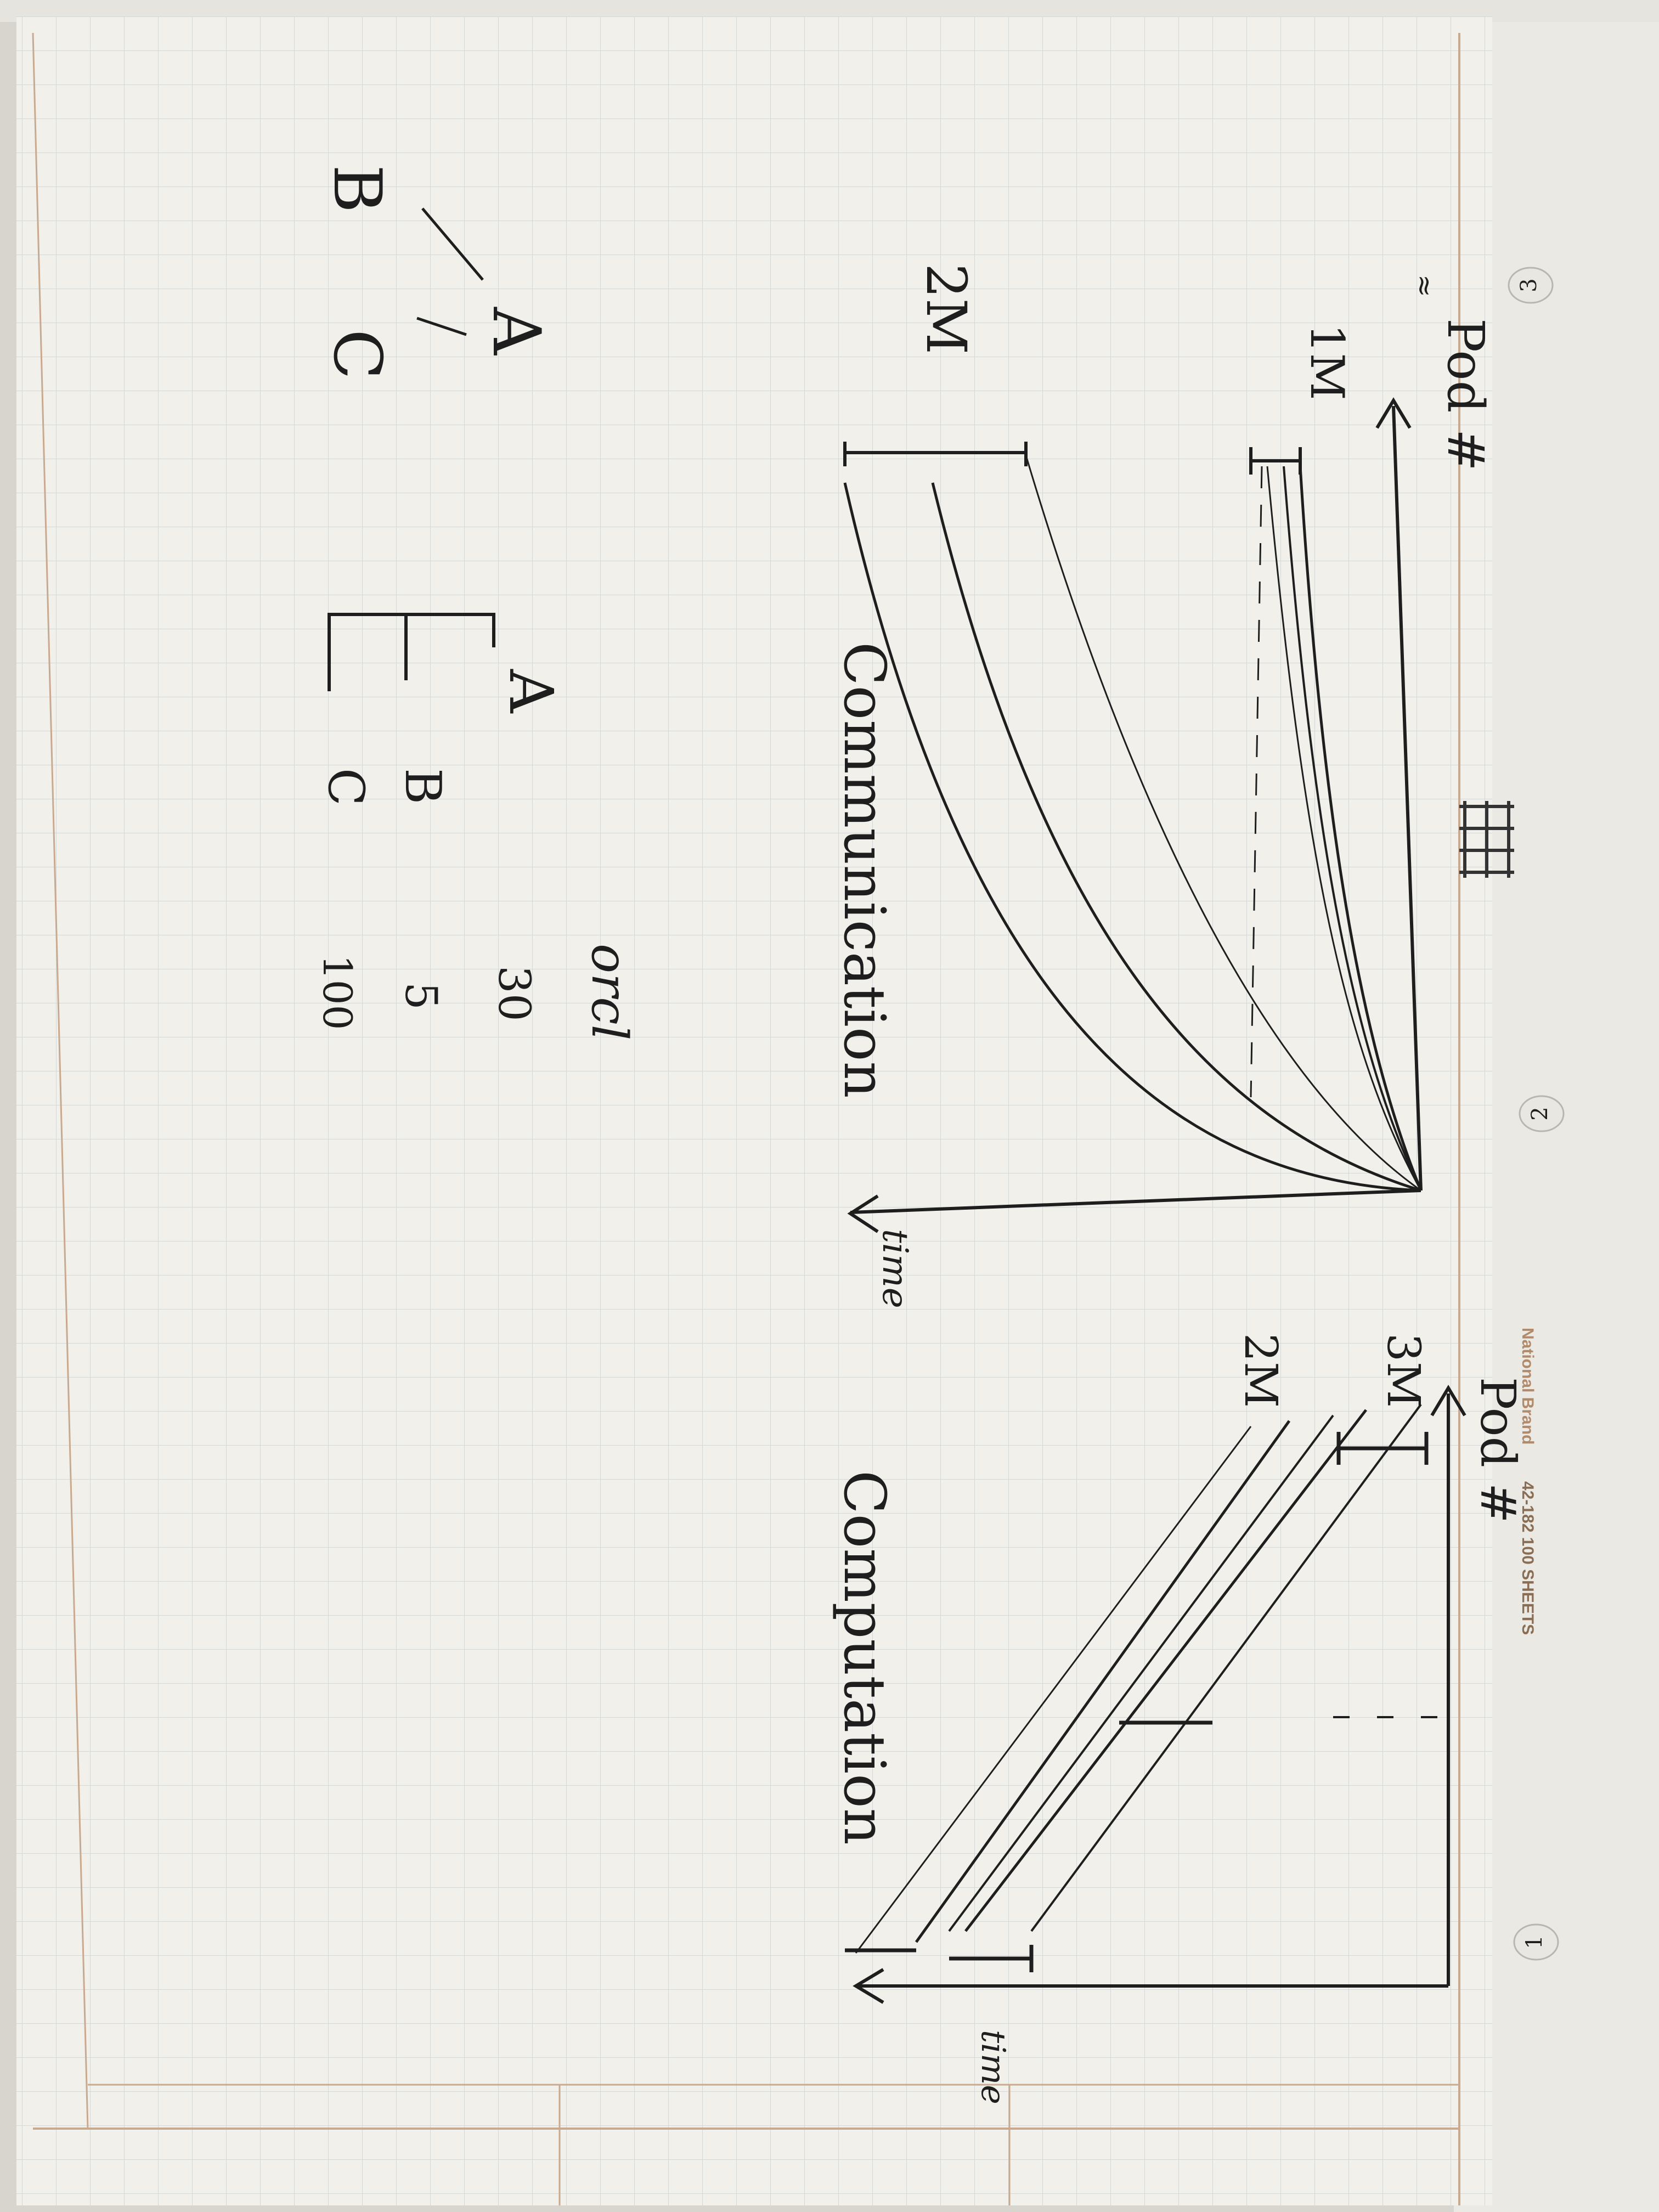 This screenshot has width=1659, height=2212. I want to click on comp-x-axis-arrow, so click(1448, 1401).